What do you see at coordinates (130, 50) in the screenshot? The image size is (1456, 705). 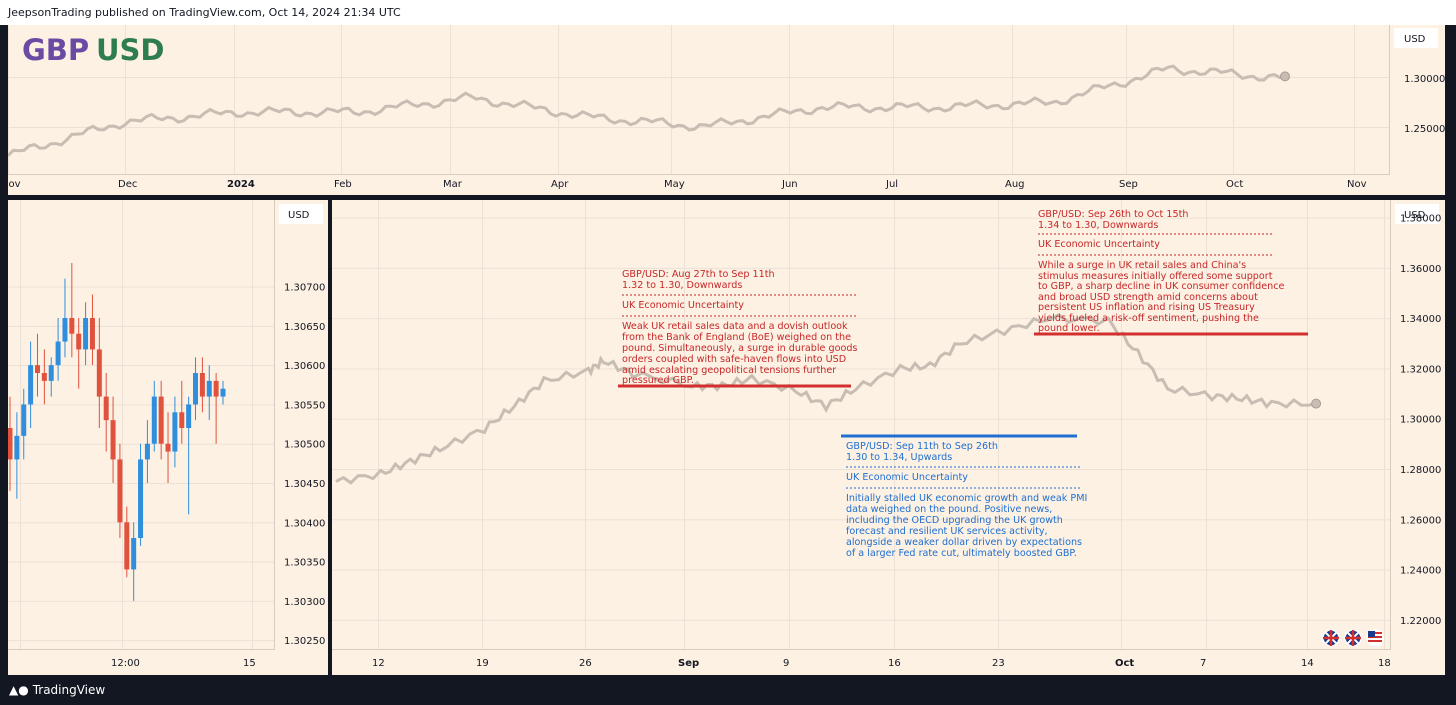 I see `title-usd: USD` at bounding box center [130, 50].